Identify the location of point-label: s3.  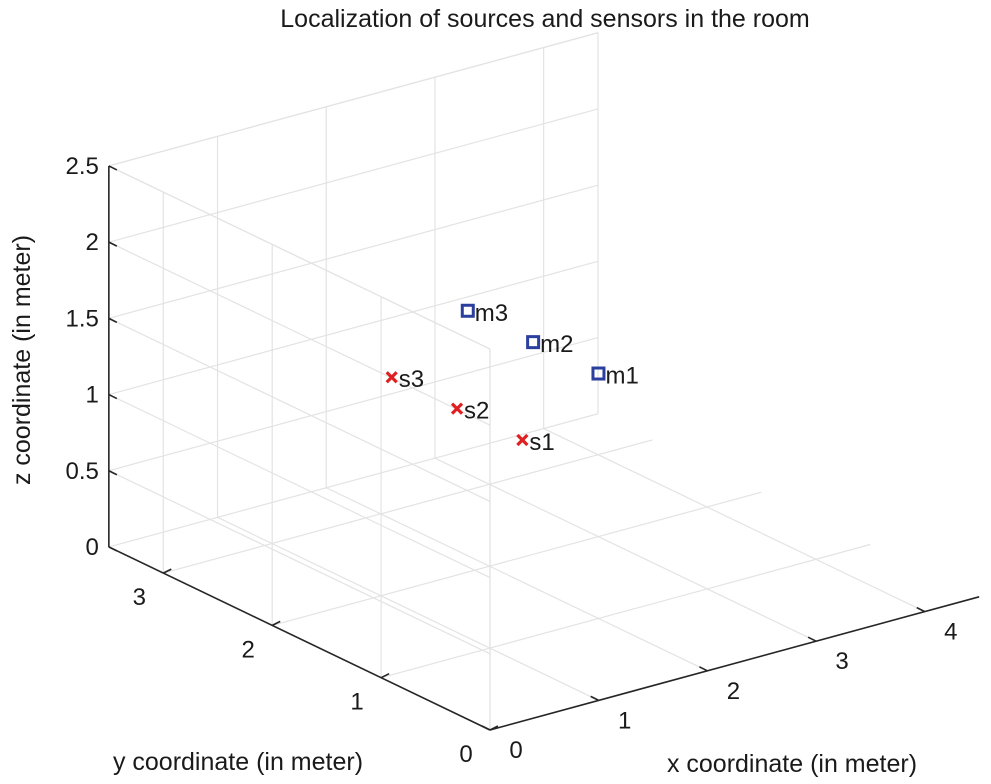
(411, 379).